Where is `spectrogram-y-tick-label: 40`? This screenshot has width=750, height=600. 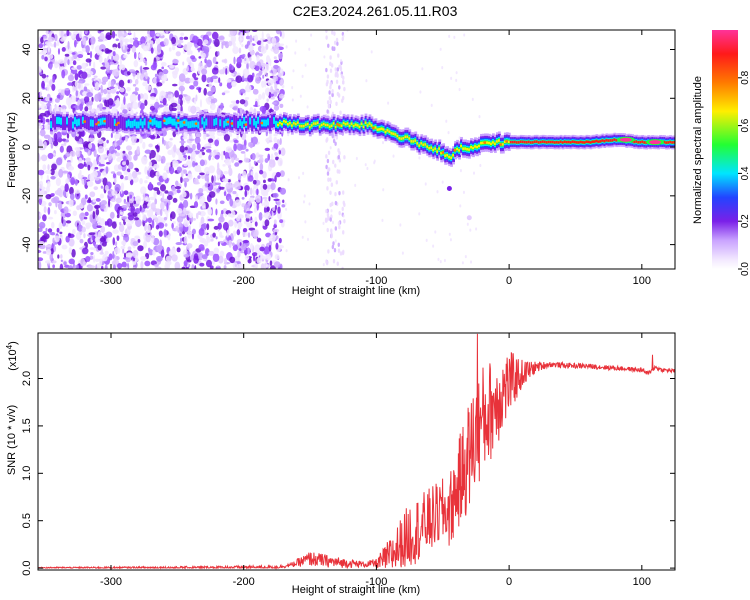
spectrogram-y-tick-label: 40 is located at coordinates (27, 49).